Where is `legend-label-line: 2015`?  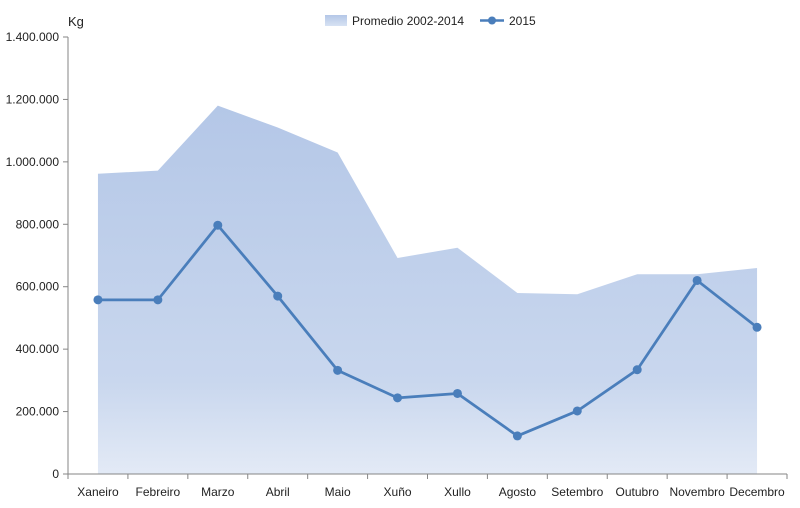
legend-label-line: 2015 is located at coordinates (522, 21).